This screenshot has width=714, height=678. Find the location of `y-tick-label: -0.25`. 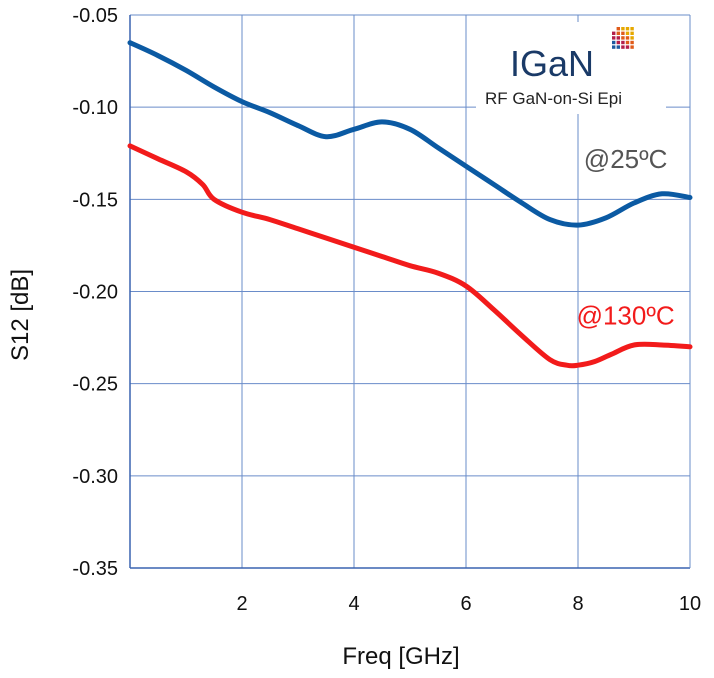

y-tick-label: -0.25 is located at coordinates (95, 385).